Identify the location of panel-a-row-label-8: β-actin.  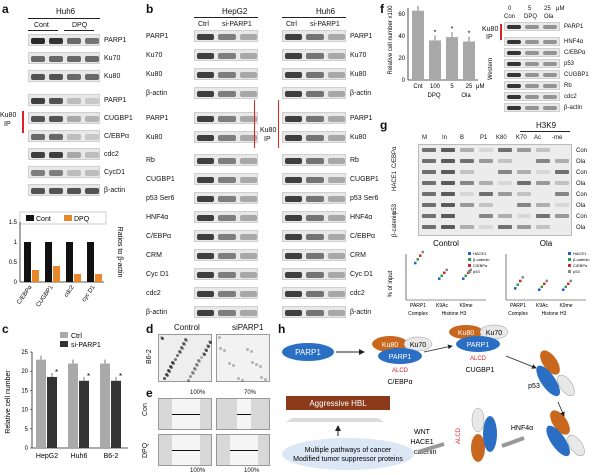
(115, 190).